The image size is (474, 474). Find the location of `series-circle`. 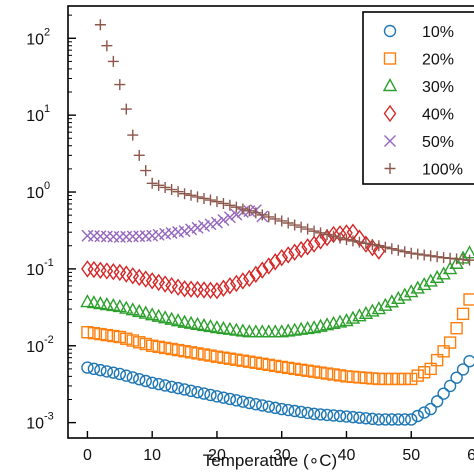

series-circle is located at coordinates (277, 390).